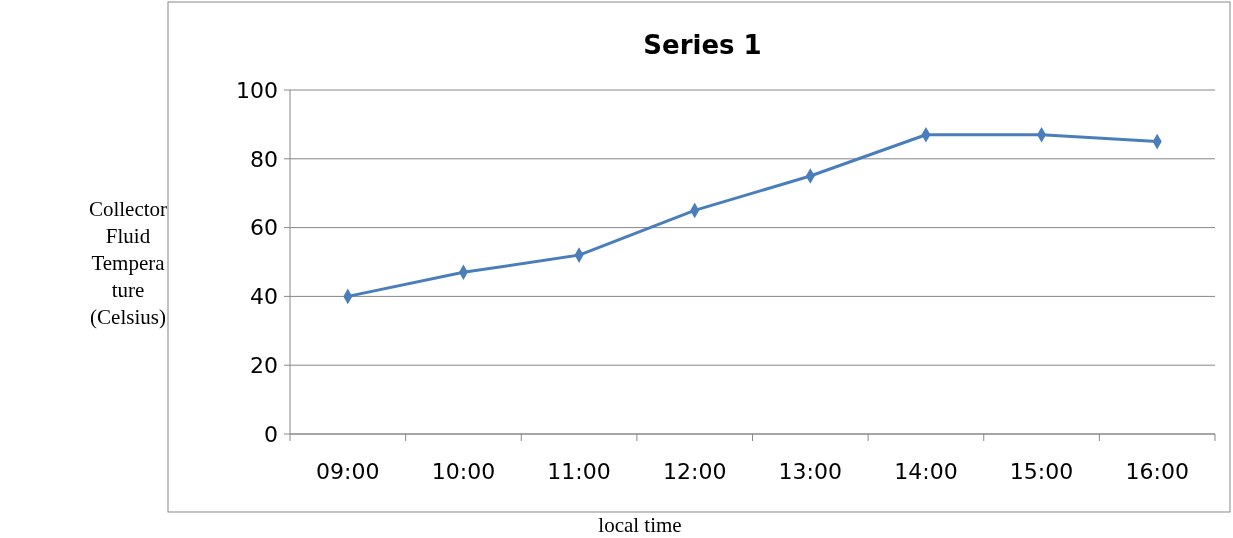  What do you see at coordinates (128, 263) in the screenshot?
I see `y-axis-title: Collector Fluid Temperature (Celsius)` at bounding box center [128, 263].